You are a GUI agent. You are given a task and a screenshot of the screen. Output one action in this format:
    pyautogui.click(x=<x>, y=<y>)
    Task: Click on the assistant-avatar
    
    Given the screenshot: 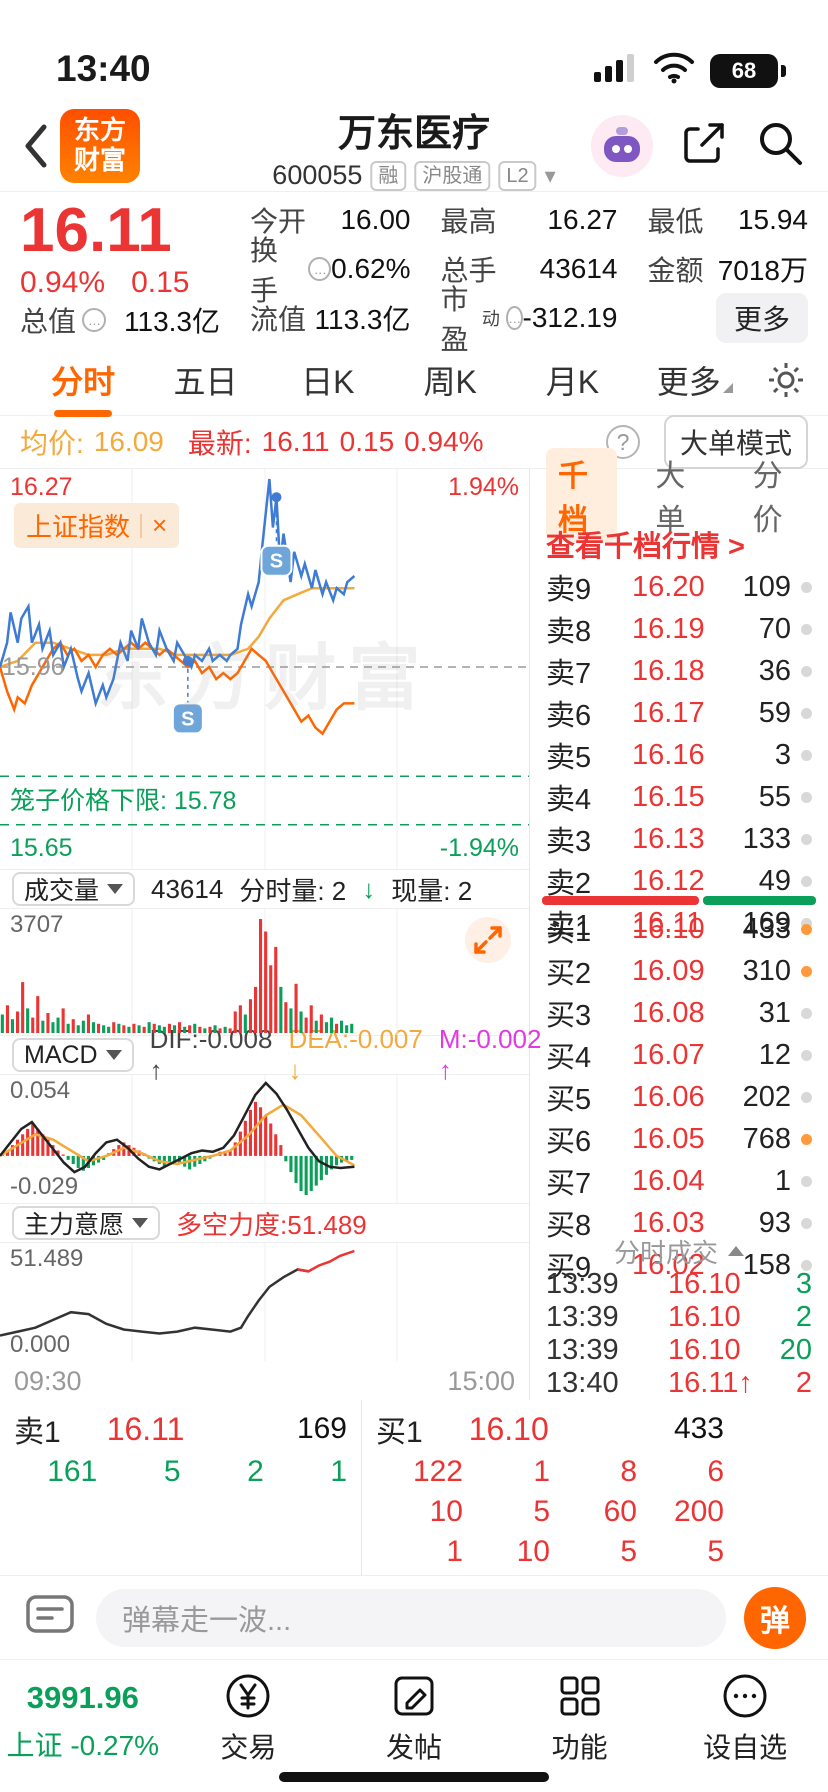 What is the action you would take?
    pyautogui.click(x=622, y=146)
    